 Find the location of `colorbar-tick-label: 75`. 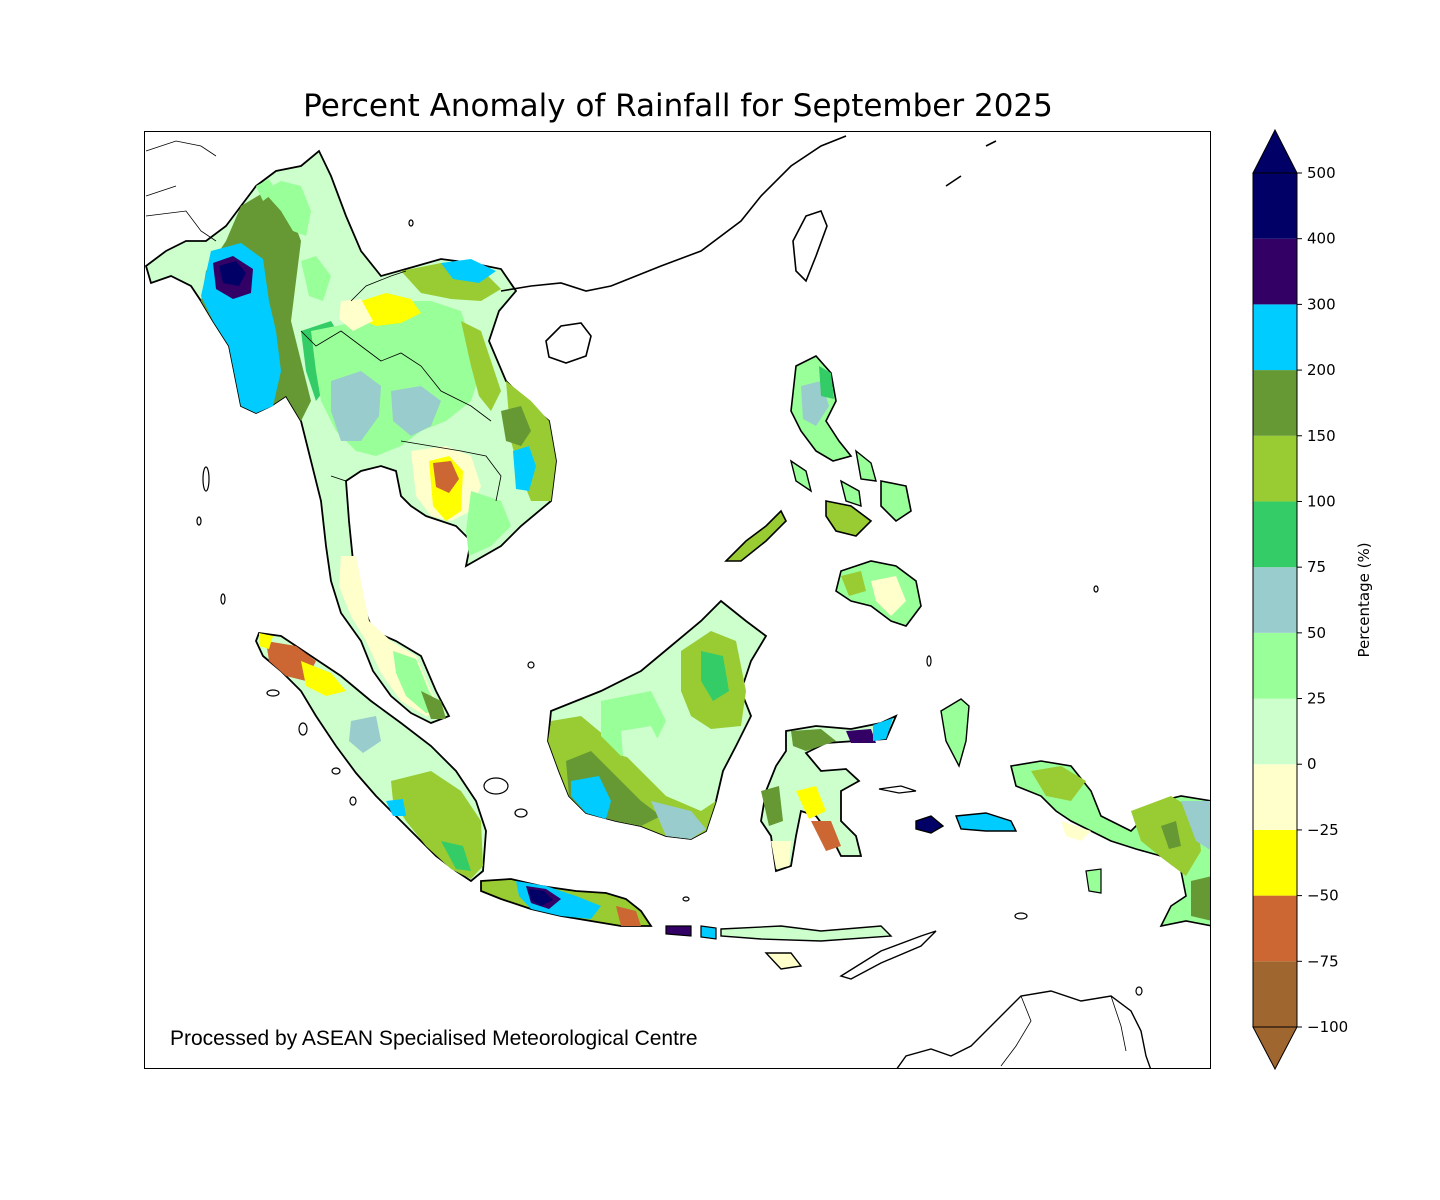

colorbar-tick-label: 75 is located at coordinates (1316, 567).